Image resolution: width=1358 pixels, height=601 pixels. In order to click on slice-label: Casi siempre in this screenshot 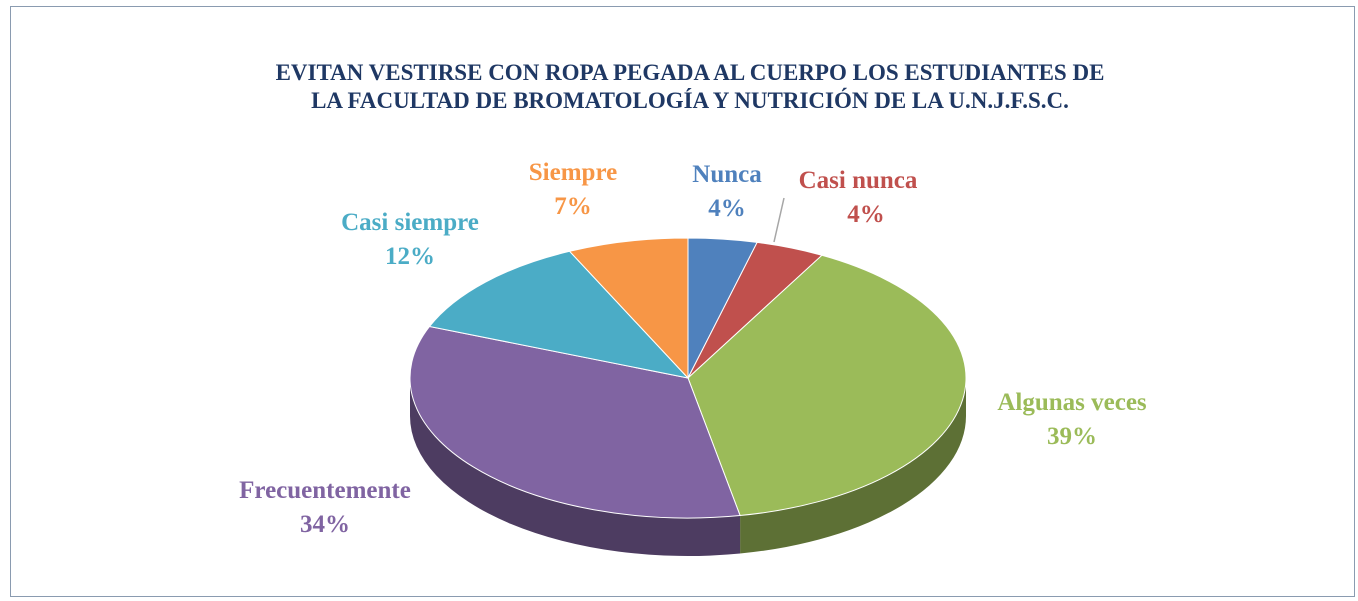, I will do `click(410, 222)`.